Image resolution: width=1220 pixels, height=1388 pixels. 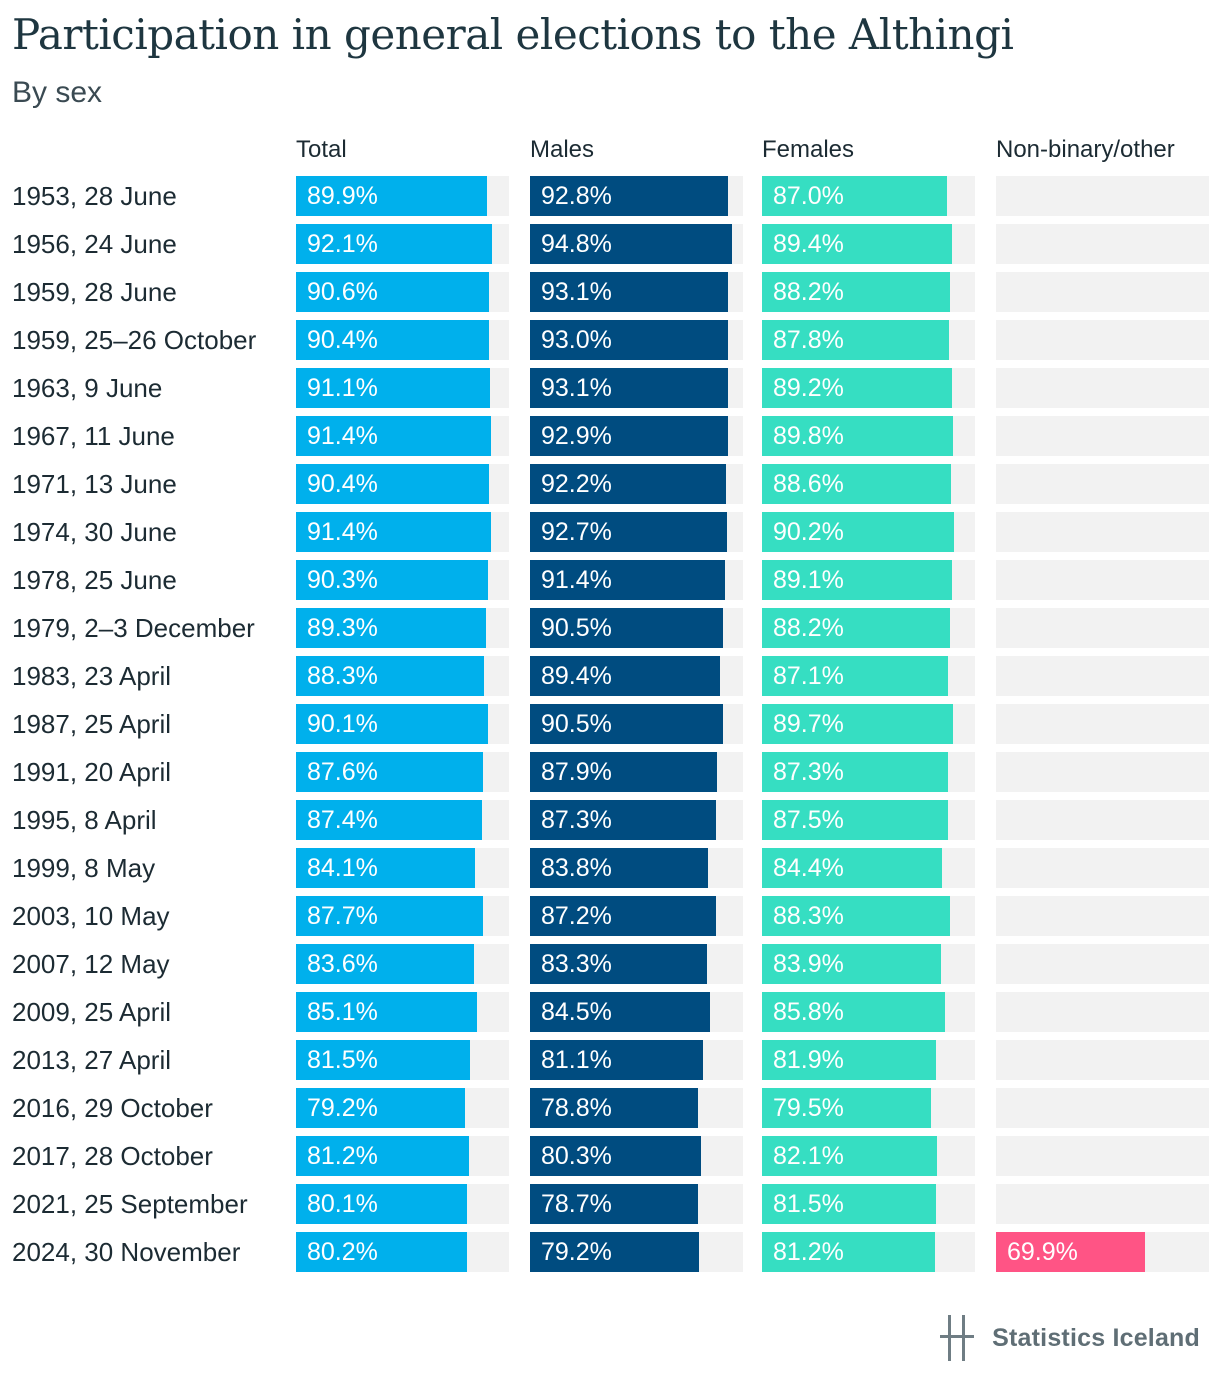 I want to click on data-label: 90.6%, so click(x=342, y=292).